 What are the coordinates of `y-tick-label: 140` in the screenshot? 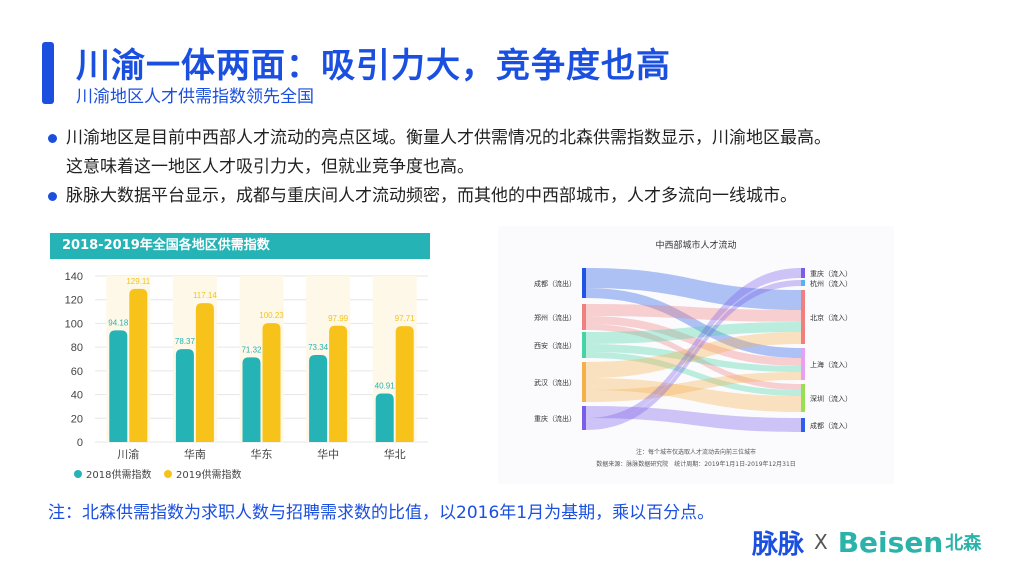 It's located at (74, 277).